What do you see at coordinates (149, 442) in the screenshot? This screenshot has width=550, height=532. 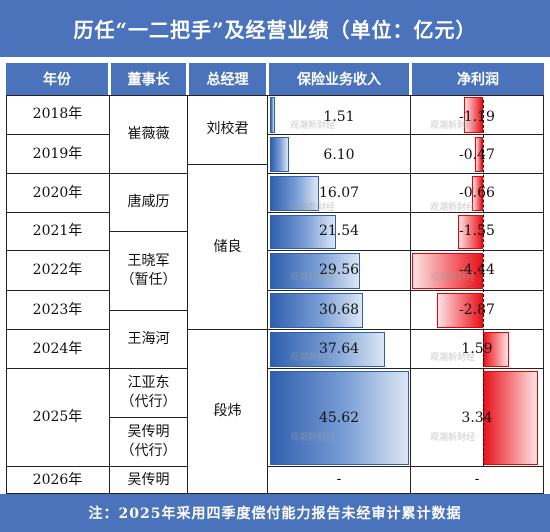 I see `chairman-cell: 吴传明 （代行）` at bounding box center [149, 442].